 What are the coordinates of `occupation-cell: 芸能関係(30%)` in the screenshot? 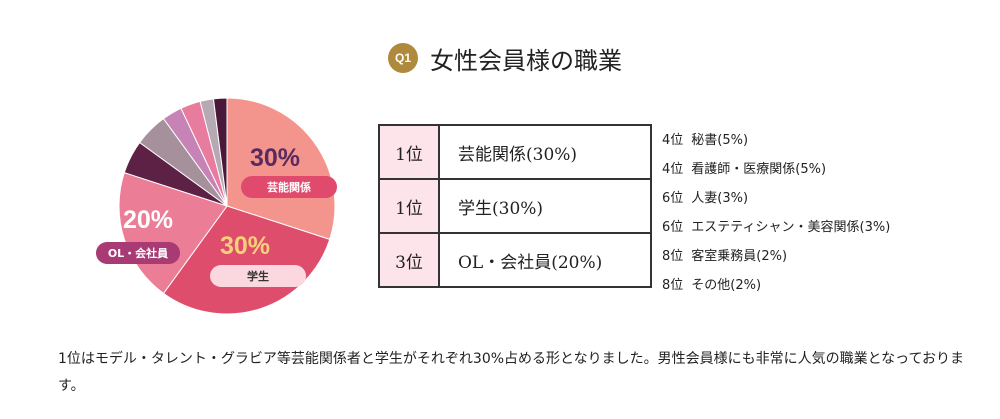 It's located at (545, 152).